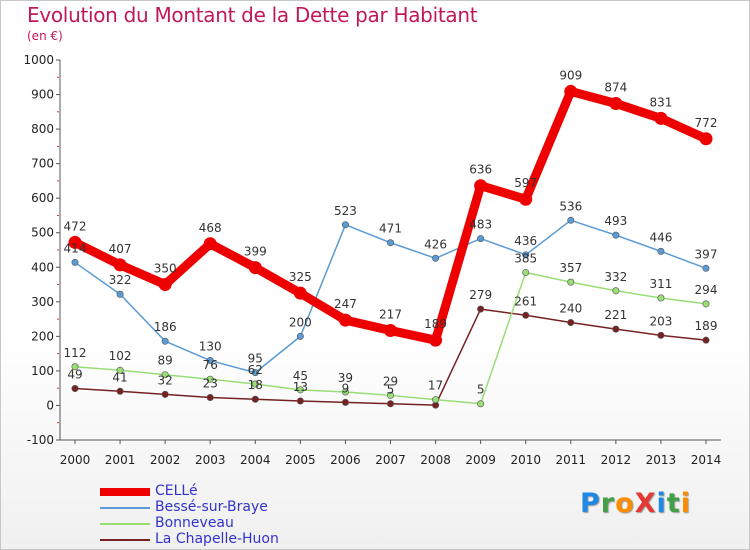 Image resolution: width=750 pixels, height=550 pixels. Describe the element at coordinates (390, 381) in the screenshot. I see `data-label-2: 29` at that location.